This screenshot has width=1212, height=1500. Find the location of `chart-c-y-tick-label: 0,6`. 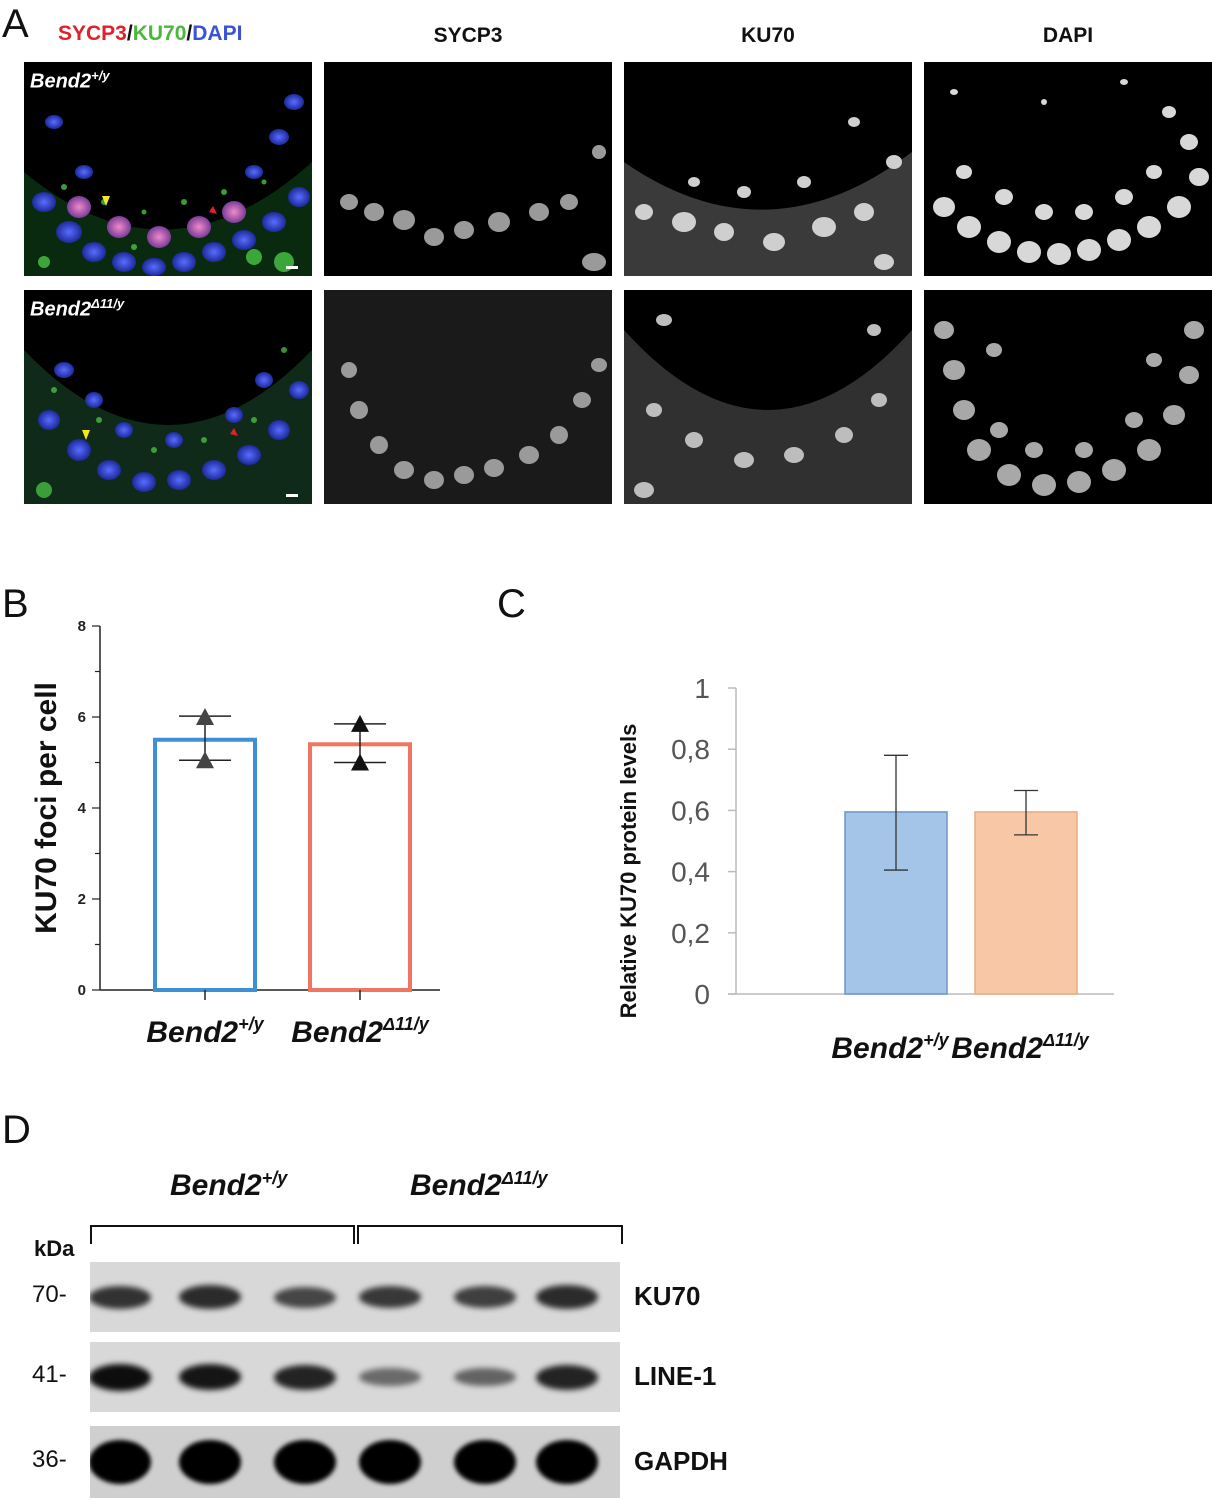

chart-c-y-tick-label: 0,6 is located at coordinates (690, 810).